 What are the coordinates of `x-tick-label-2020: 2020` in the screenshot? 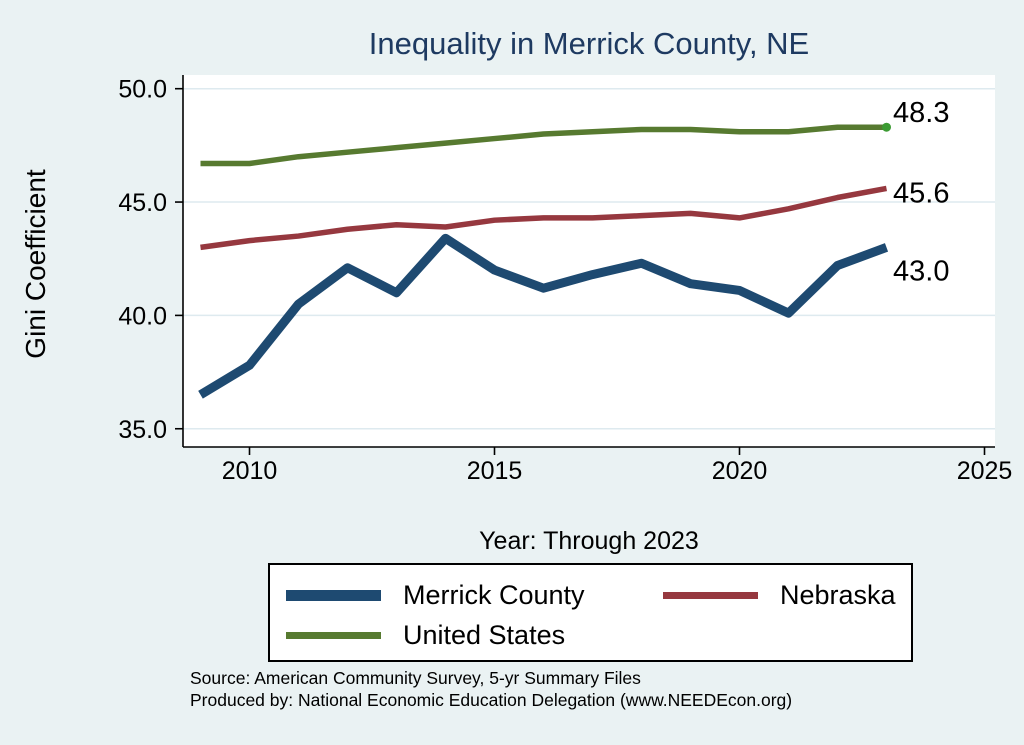 It's located at (740, 471).